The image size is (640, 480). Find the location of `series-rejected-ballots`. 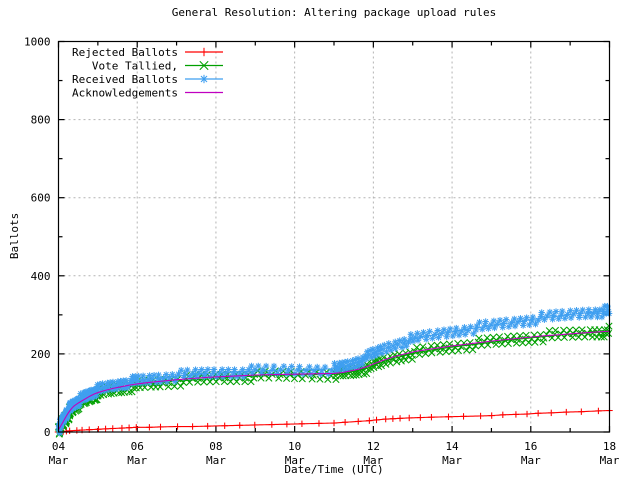

series-rejected-ballots is located at coordinates (333, 421).